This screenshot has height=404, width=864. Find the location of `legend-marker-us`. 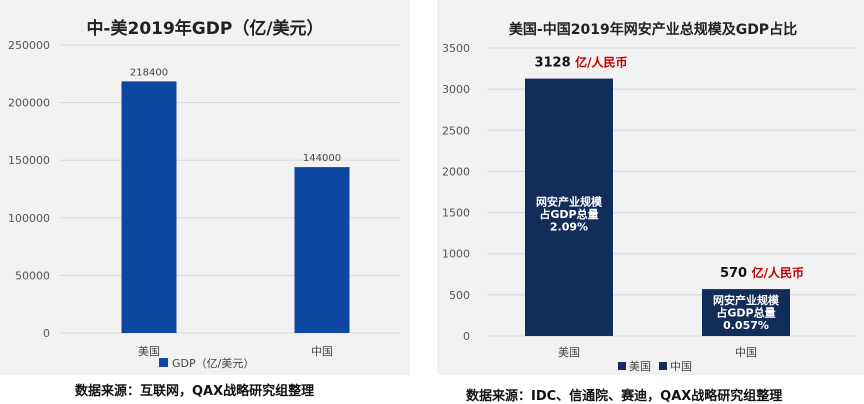

legend-marker-us is located at coordinates (622, 366).